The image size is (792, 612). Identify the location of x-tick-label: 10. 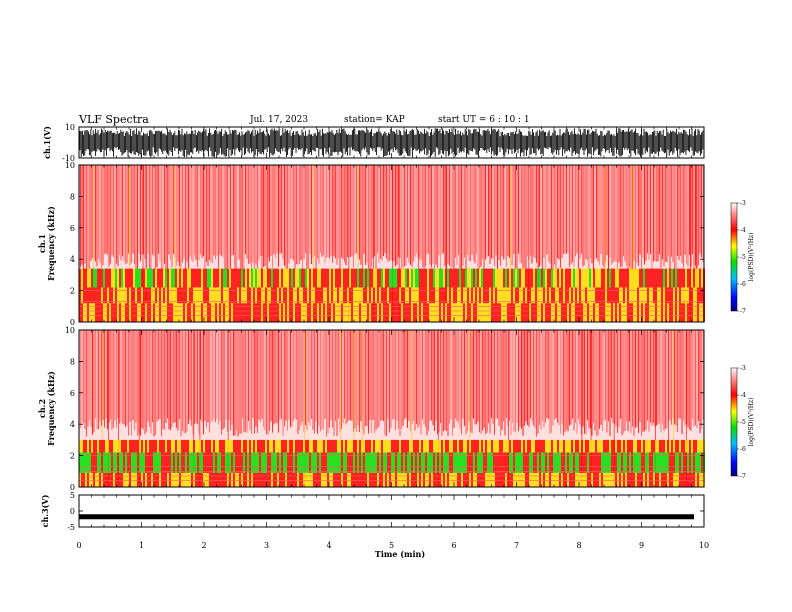
(704, 545).